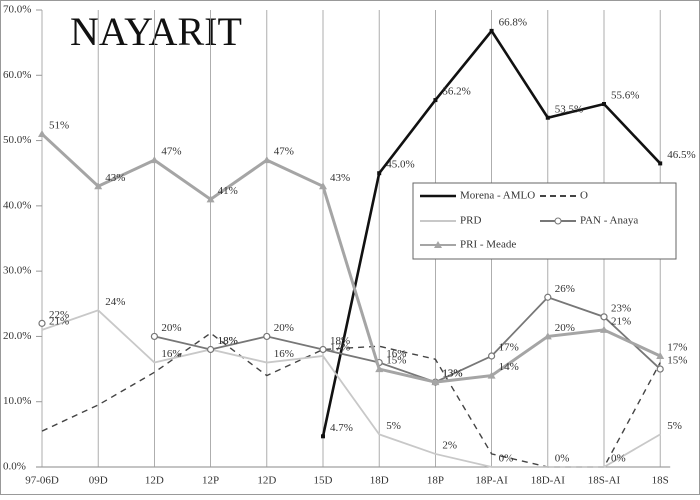 This screenshot has height=500, width=700. What do you see at coordinates (17, 205) in the screenshot?
I see `y-tick-label: 40.0%` at bounding box center [17, 205].